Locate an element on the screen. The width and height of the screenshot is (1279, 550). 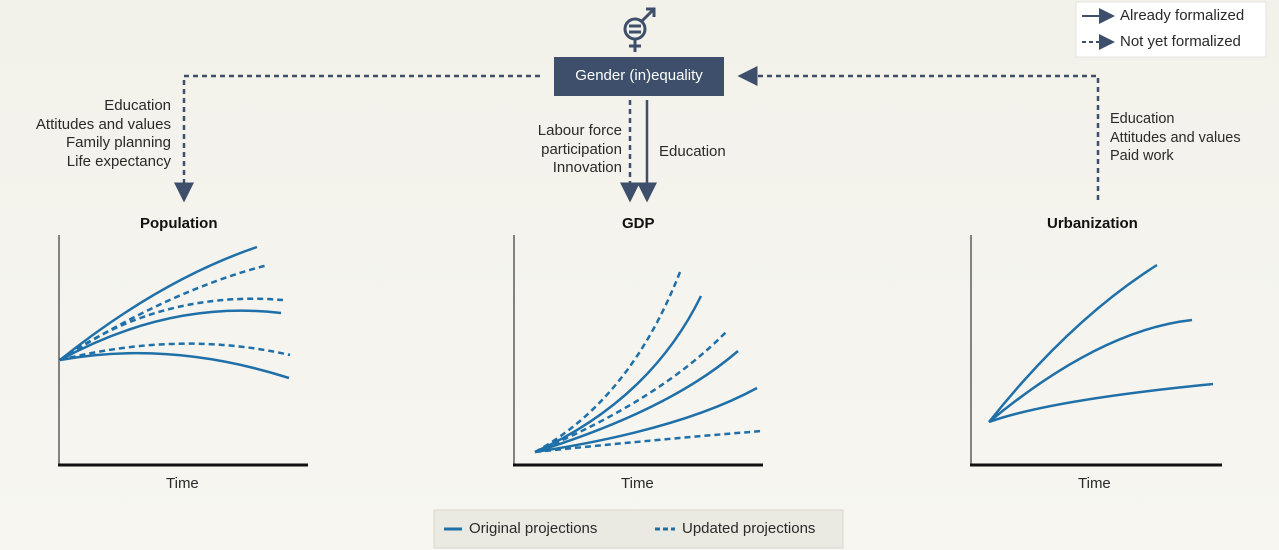
population-title: Population is located at coordinates (179, 223).